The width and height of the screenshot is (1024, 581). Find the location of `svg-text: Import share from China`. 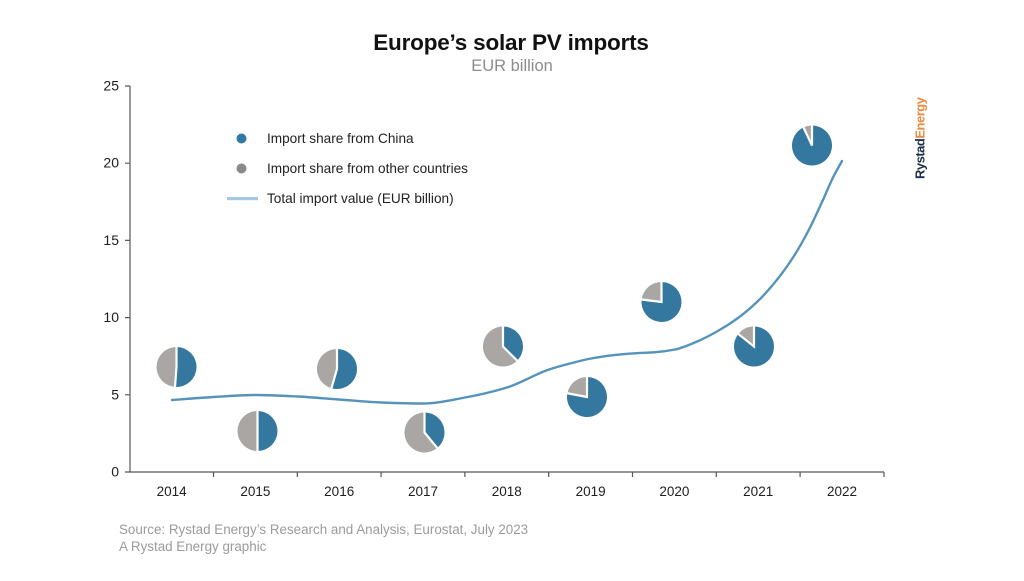

svg-text: Import share from China is located at coordinates (340, 138).